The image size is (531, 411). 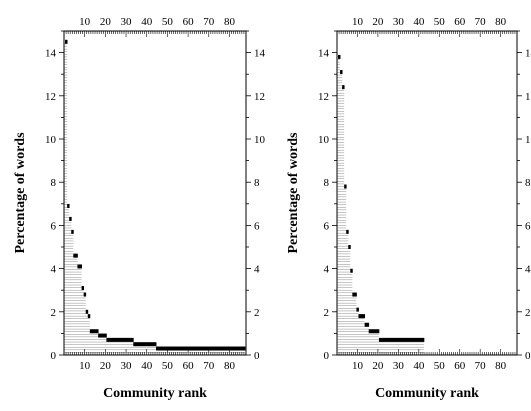 What do you see at coordinates (324, 54) in the screenshot?
I see `y-tick-label-left: 14` at bounding box center [324, 54].